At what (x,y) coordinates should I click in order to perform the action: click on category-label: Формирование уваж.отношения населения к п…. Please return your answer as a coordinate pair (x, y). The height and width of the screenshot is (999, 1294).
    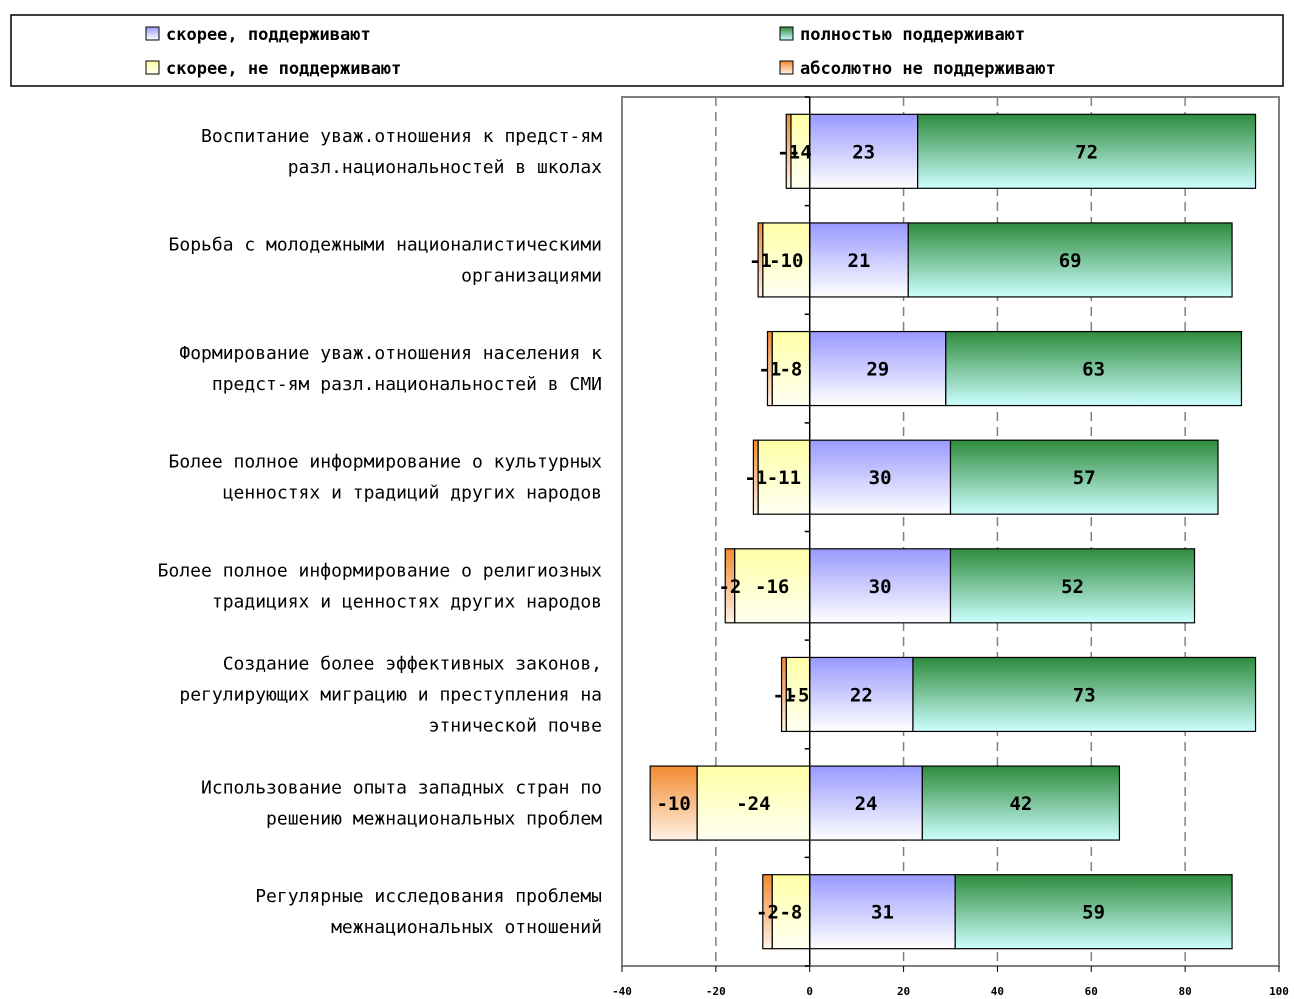
    Looking at the image, I should click on (390, 369).